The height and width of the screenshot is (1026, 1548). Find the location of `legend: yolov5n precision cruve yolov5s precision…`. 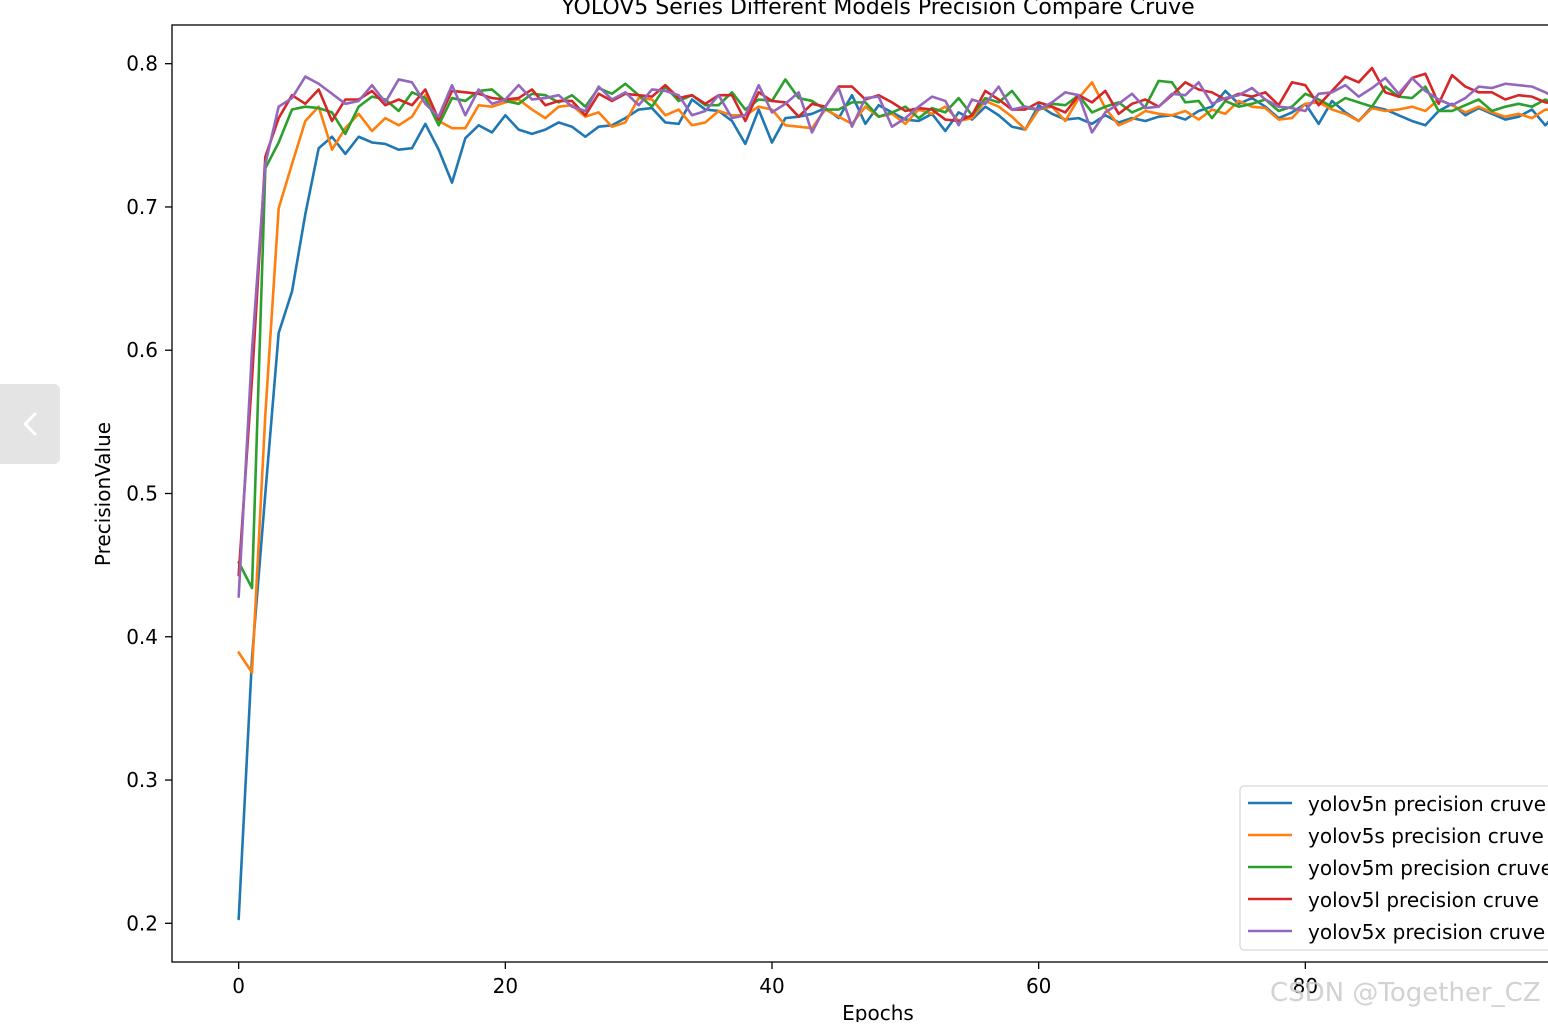

legend: yolov5n precision cruve yolov5s precision… is located at coordinates (1393, 868).